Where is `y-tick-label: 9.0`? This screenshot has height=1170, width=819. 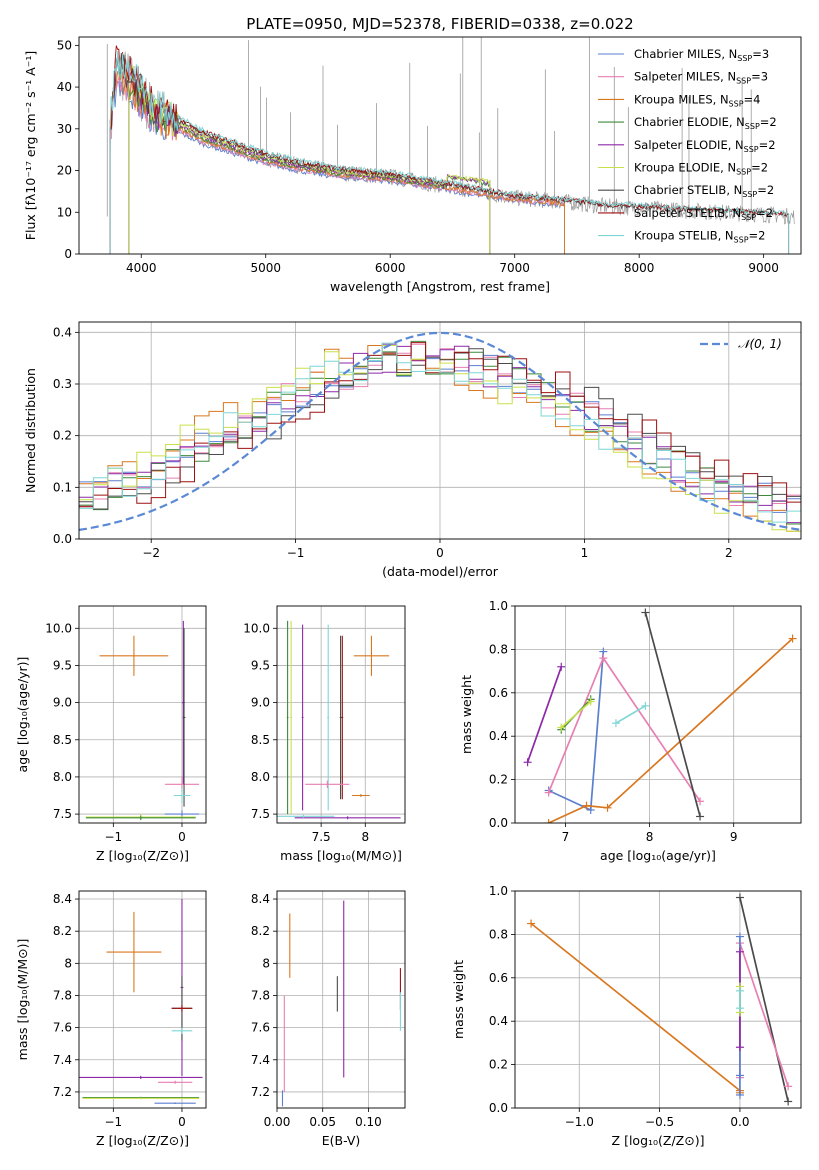 y-tick-label: 9.0 is located at coordinates (62, 703).